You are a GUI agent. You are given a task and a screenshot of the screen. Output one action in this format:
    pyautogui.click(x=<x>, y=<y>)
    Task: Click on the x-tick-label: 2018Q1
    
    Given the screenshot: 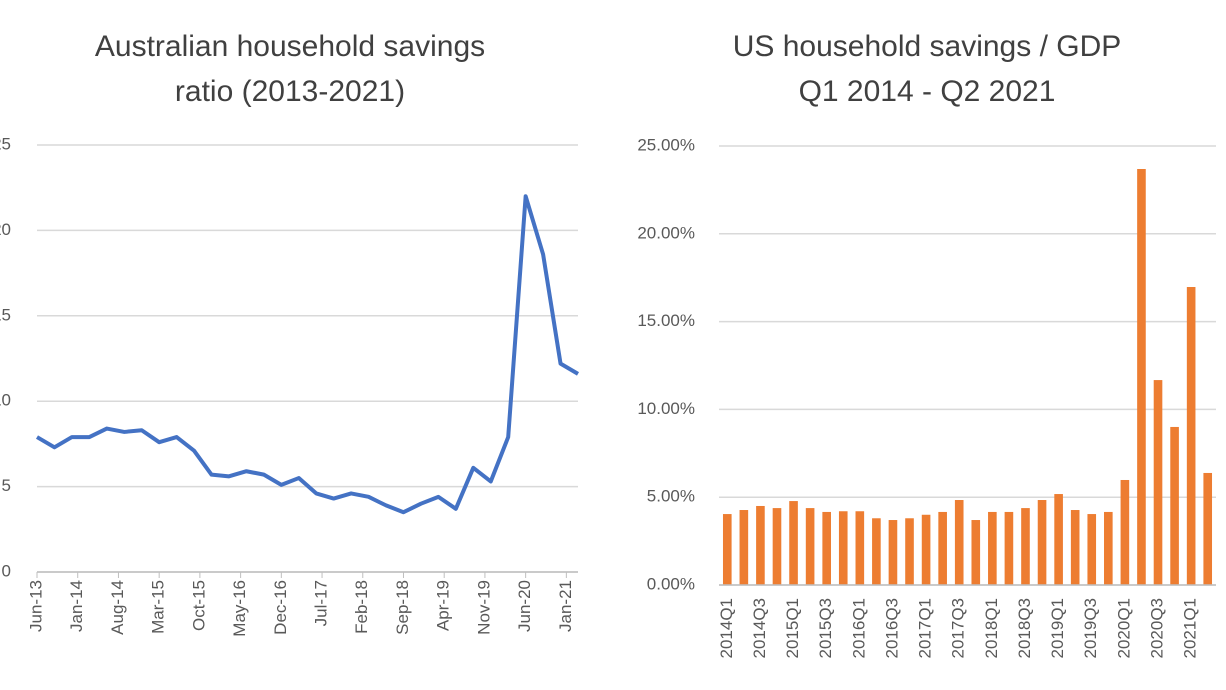 What is the action you would take?
    pyautogui.click(x=991, y=628)
    